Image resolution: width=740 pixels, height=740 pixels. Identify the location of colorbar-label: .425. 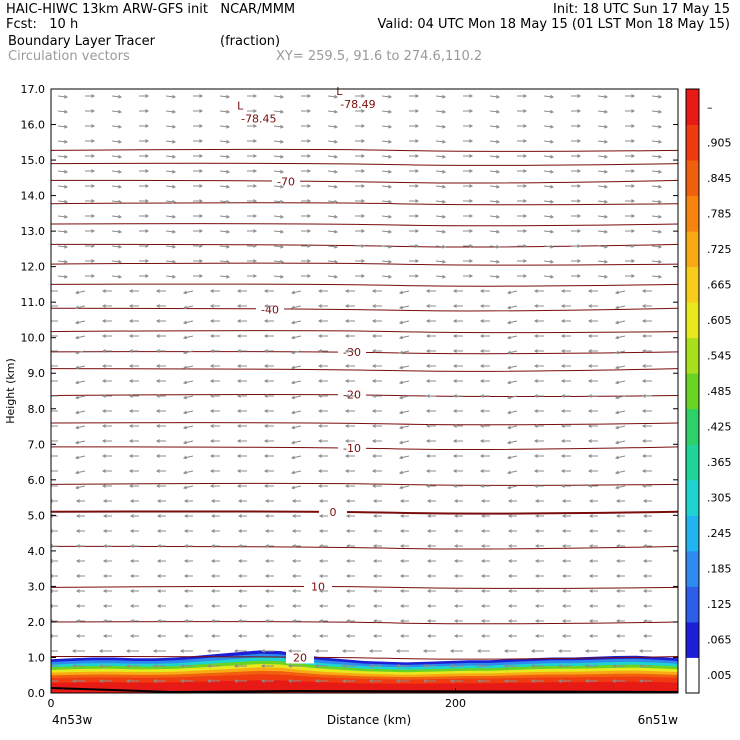
(719, 427).